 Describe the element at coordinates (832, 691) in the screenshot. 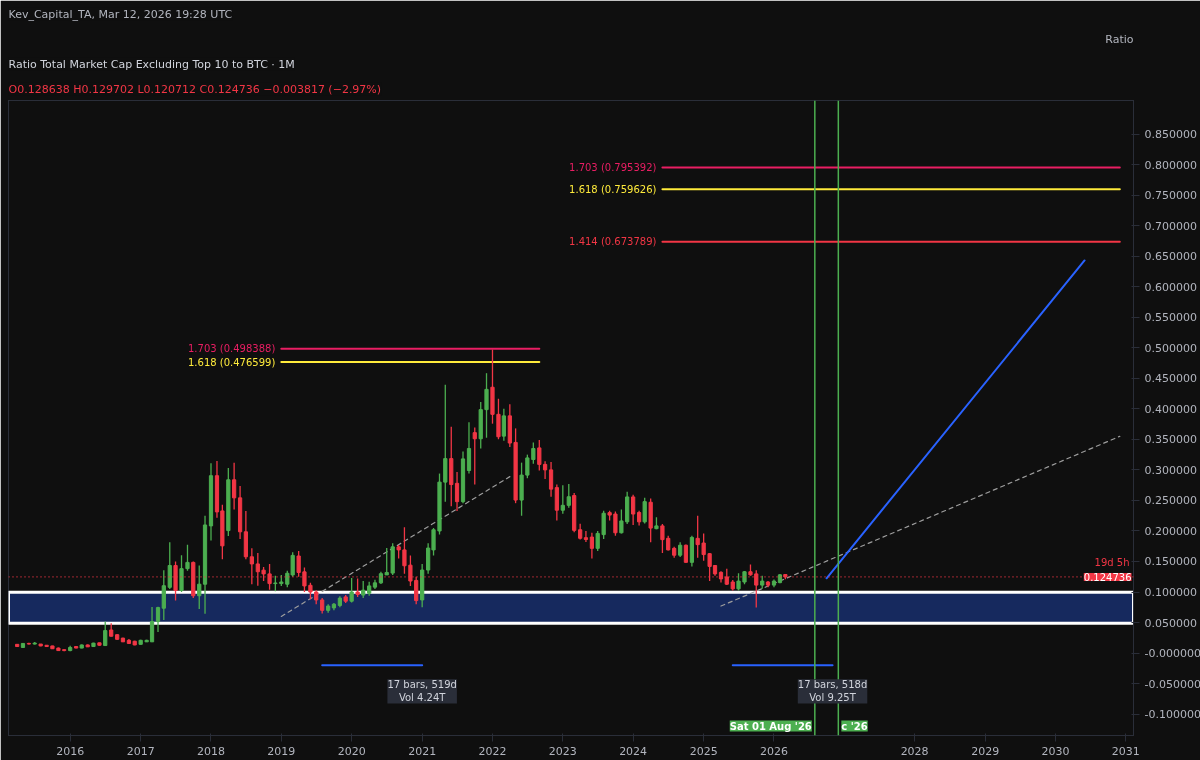

I see `annotation: 17 bars, 518d Vol 9.25T` at that location.